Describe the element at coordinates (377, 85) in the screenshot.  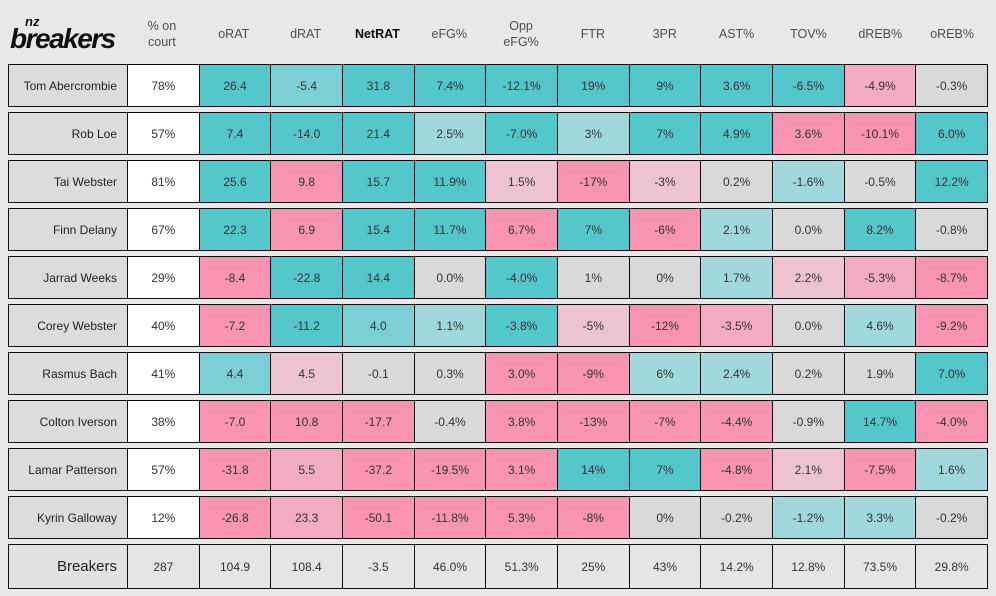
I see `stat-cell-NetRAT: 31.8` at that location.